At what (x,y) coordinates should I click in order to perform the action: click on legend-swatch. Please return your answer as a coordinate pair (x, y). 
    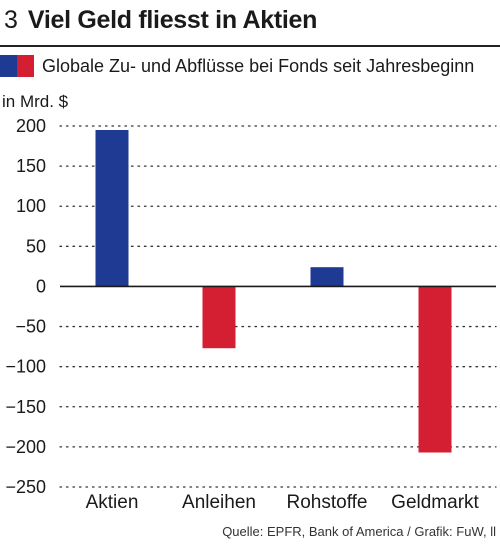
    Looking at the image, I should click on (17, 66).